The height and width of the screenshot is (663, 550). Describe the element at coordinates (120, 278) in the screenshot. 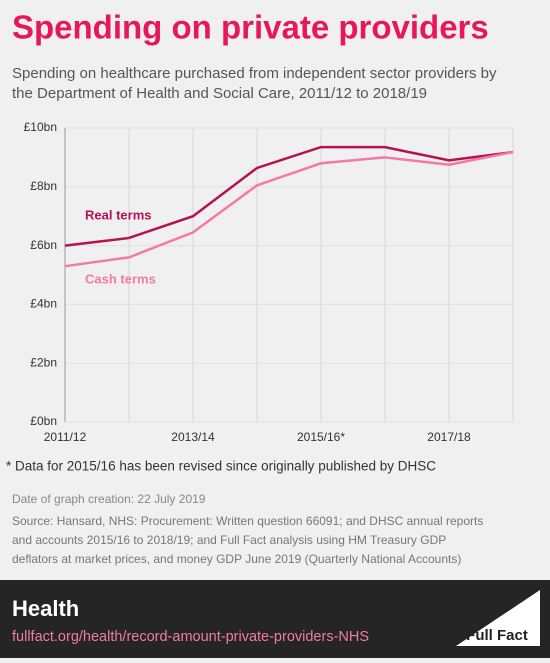

I see `series-label: Cash terms` at that location.